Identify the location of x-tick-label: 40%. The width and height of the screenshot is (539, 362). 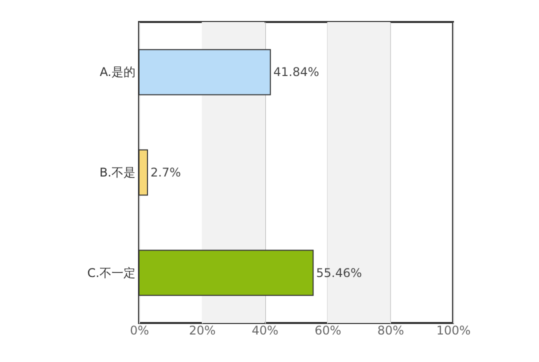
(265, 331).